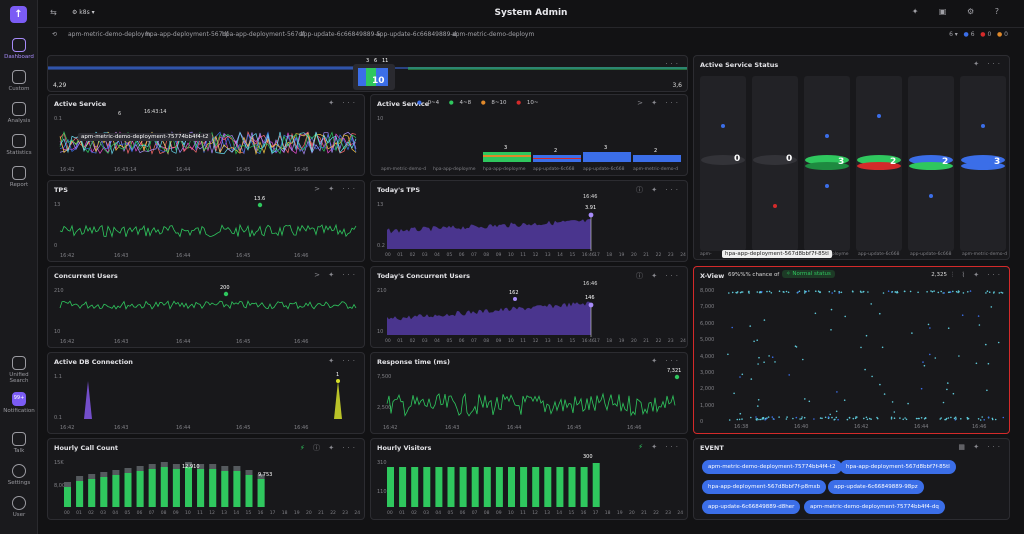 The width and height of the screenshot is (1024, 534). What do you see at coordinates (55, 34) in the screenshot?
I see `refresh-icon: ⟲` at bounding box center [55, 34].